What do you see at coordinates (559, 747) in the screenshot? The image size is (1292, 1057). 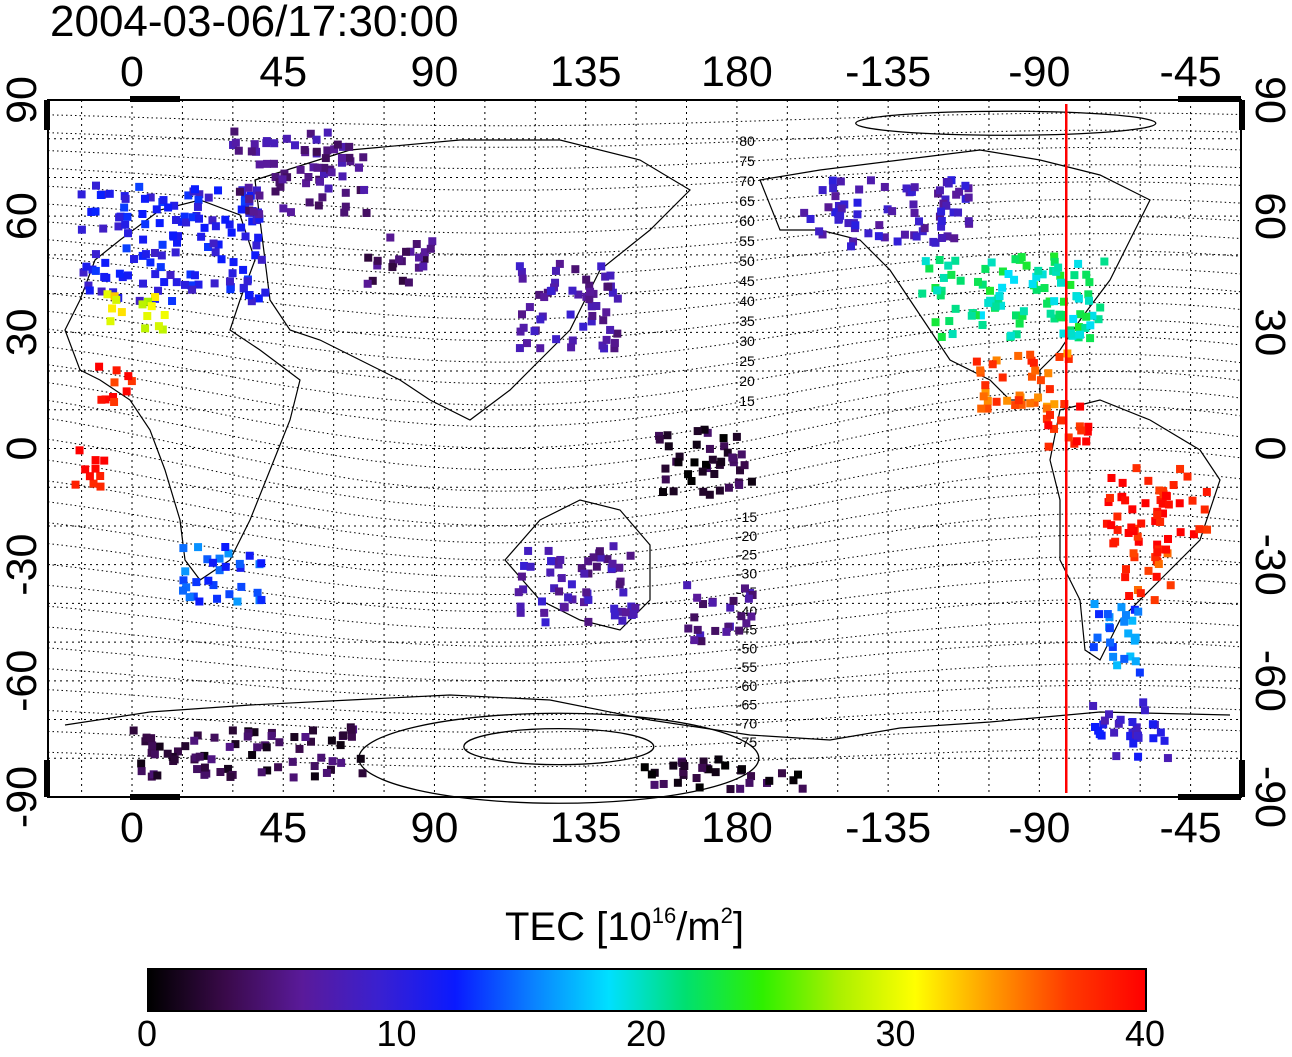 I see `south-magnetic-pole-ring` at bounding box center [559, 747].